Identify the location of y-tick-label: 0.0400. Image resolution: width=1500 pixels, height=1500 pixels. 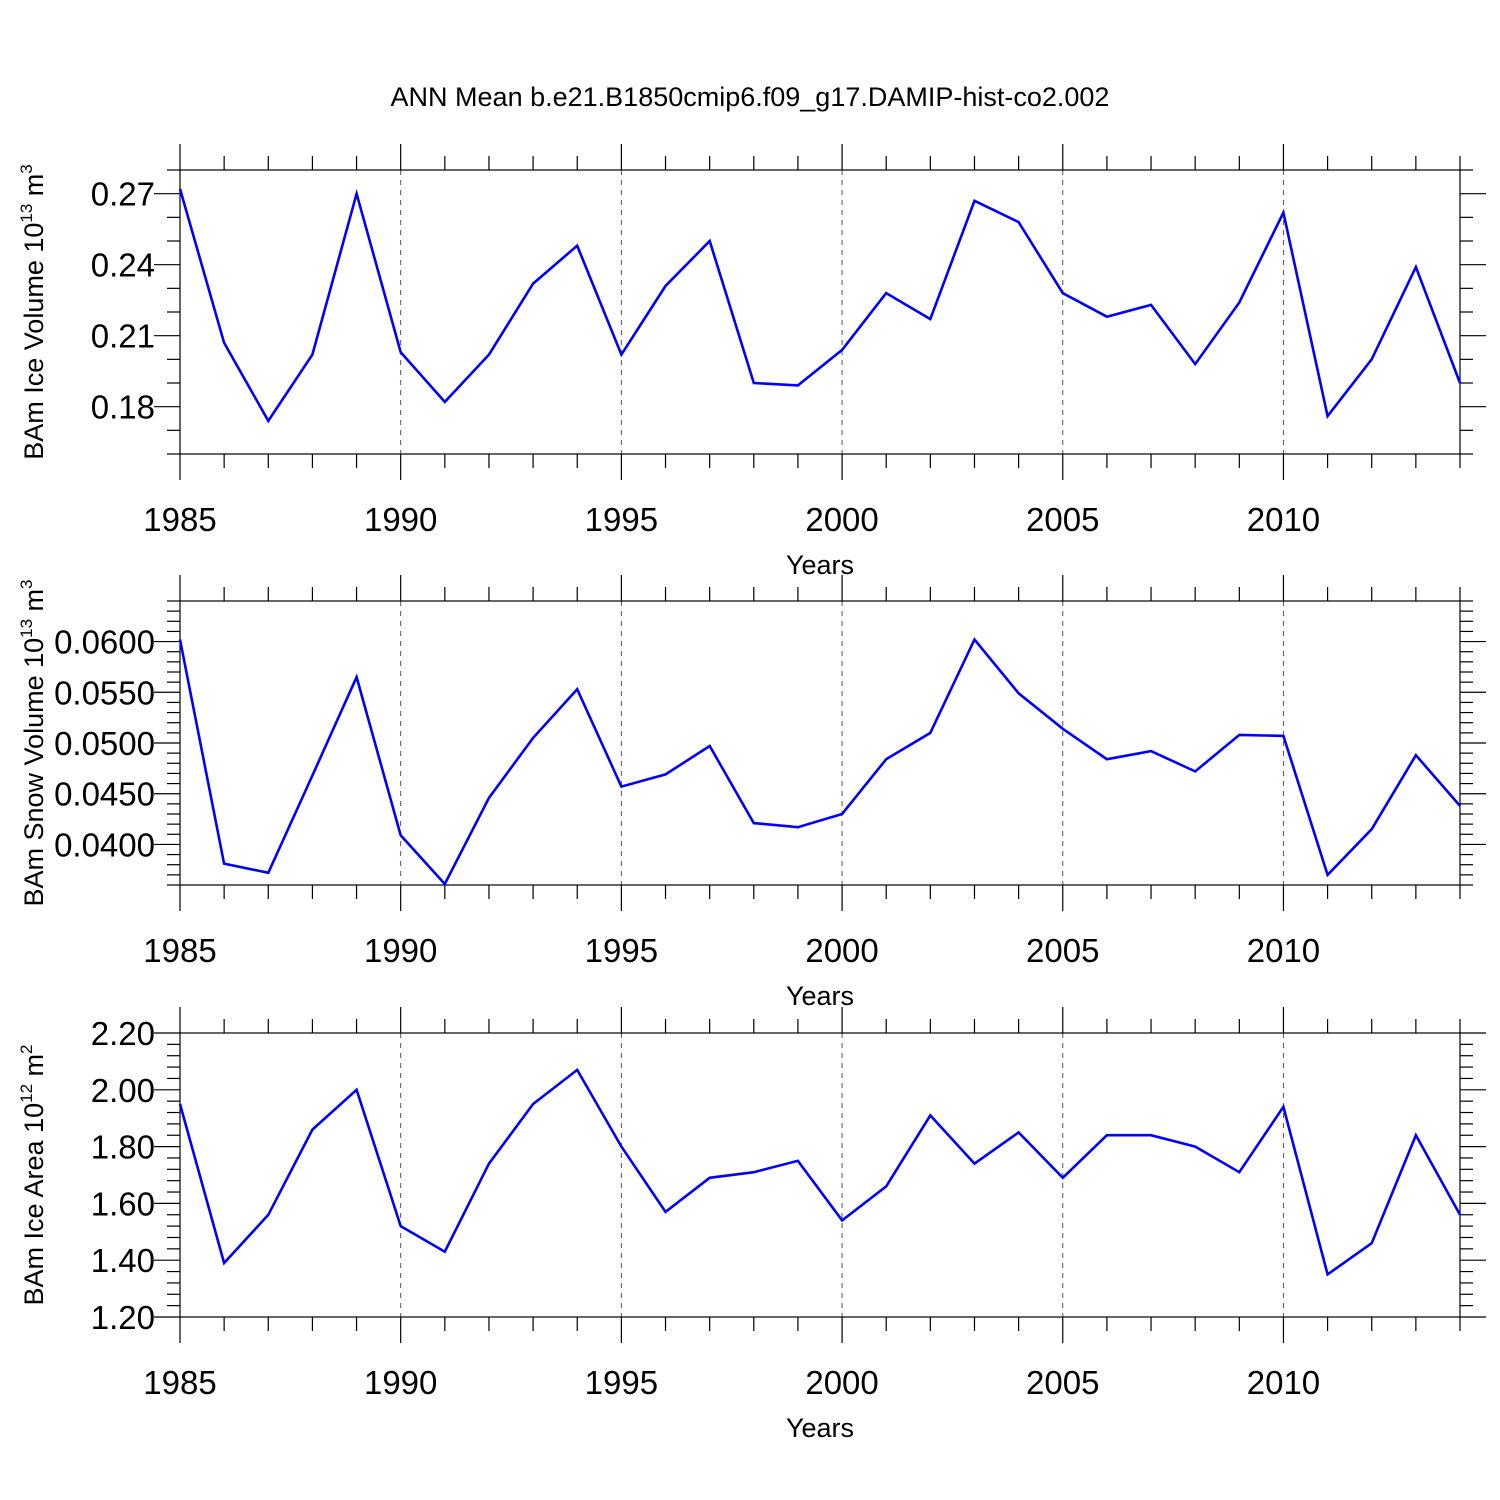
(104, 844).